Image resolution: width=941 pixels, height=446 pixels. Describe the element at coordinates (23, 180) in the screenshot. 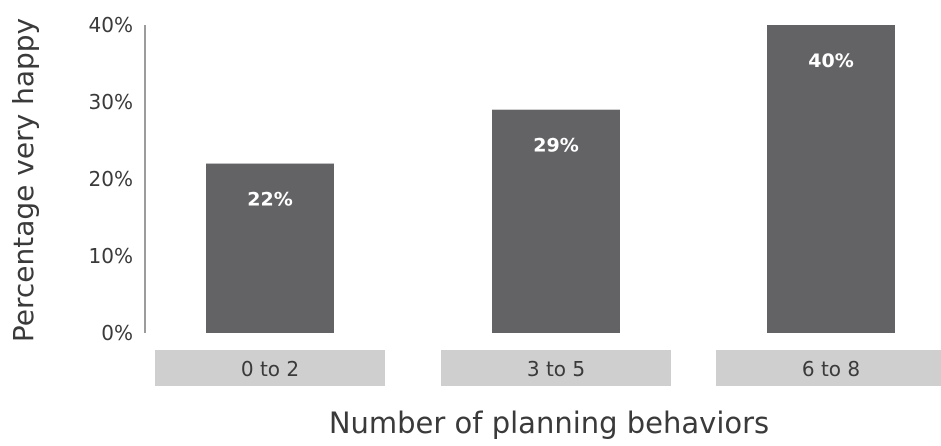

I see `y-axis-title: Percentage very happy` at that location.